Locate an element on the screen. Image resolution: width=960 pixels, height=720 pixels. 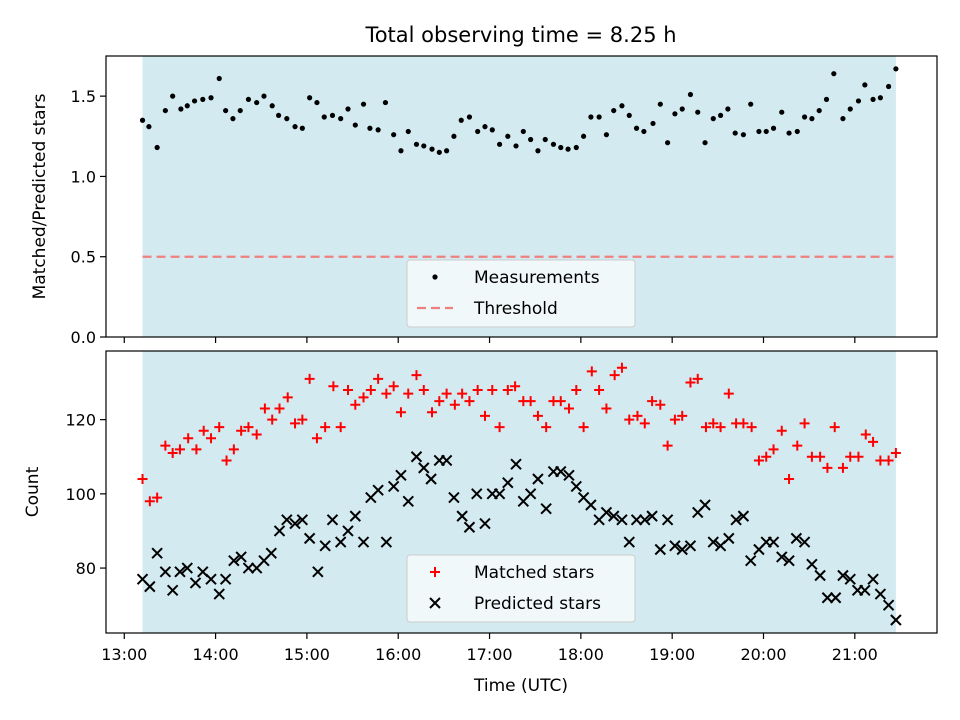
bottom-y-axis-label: Count is located at coordinates (33, 491).